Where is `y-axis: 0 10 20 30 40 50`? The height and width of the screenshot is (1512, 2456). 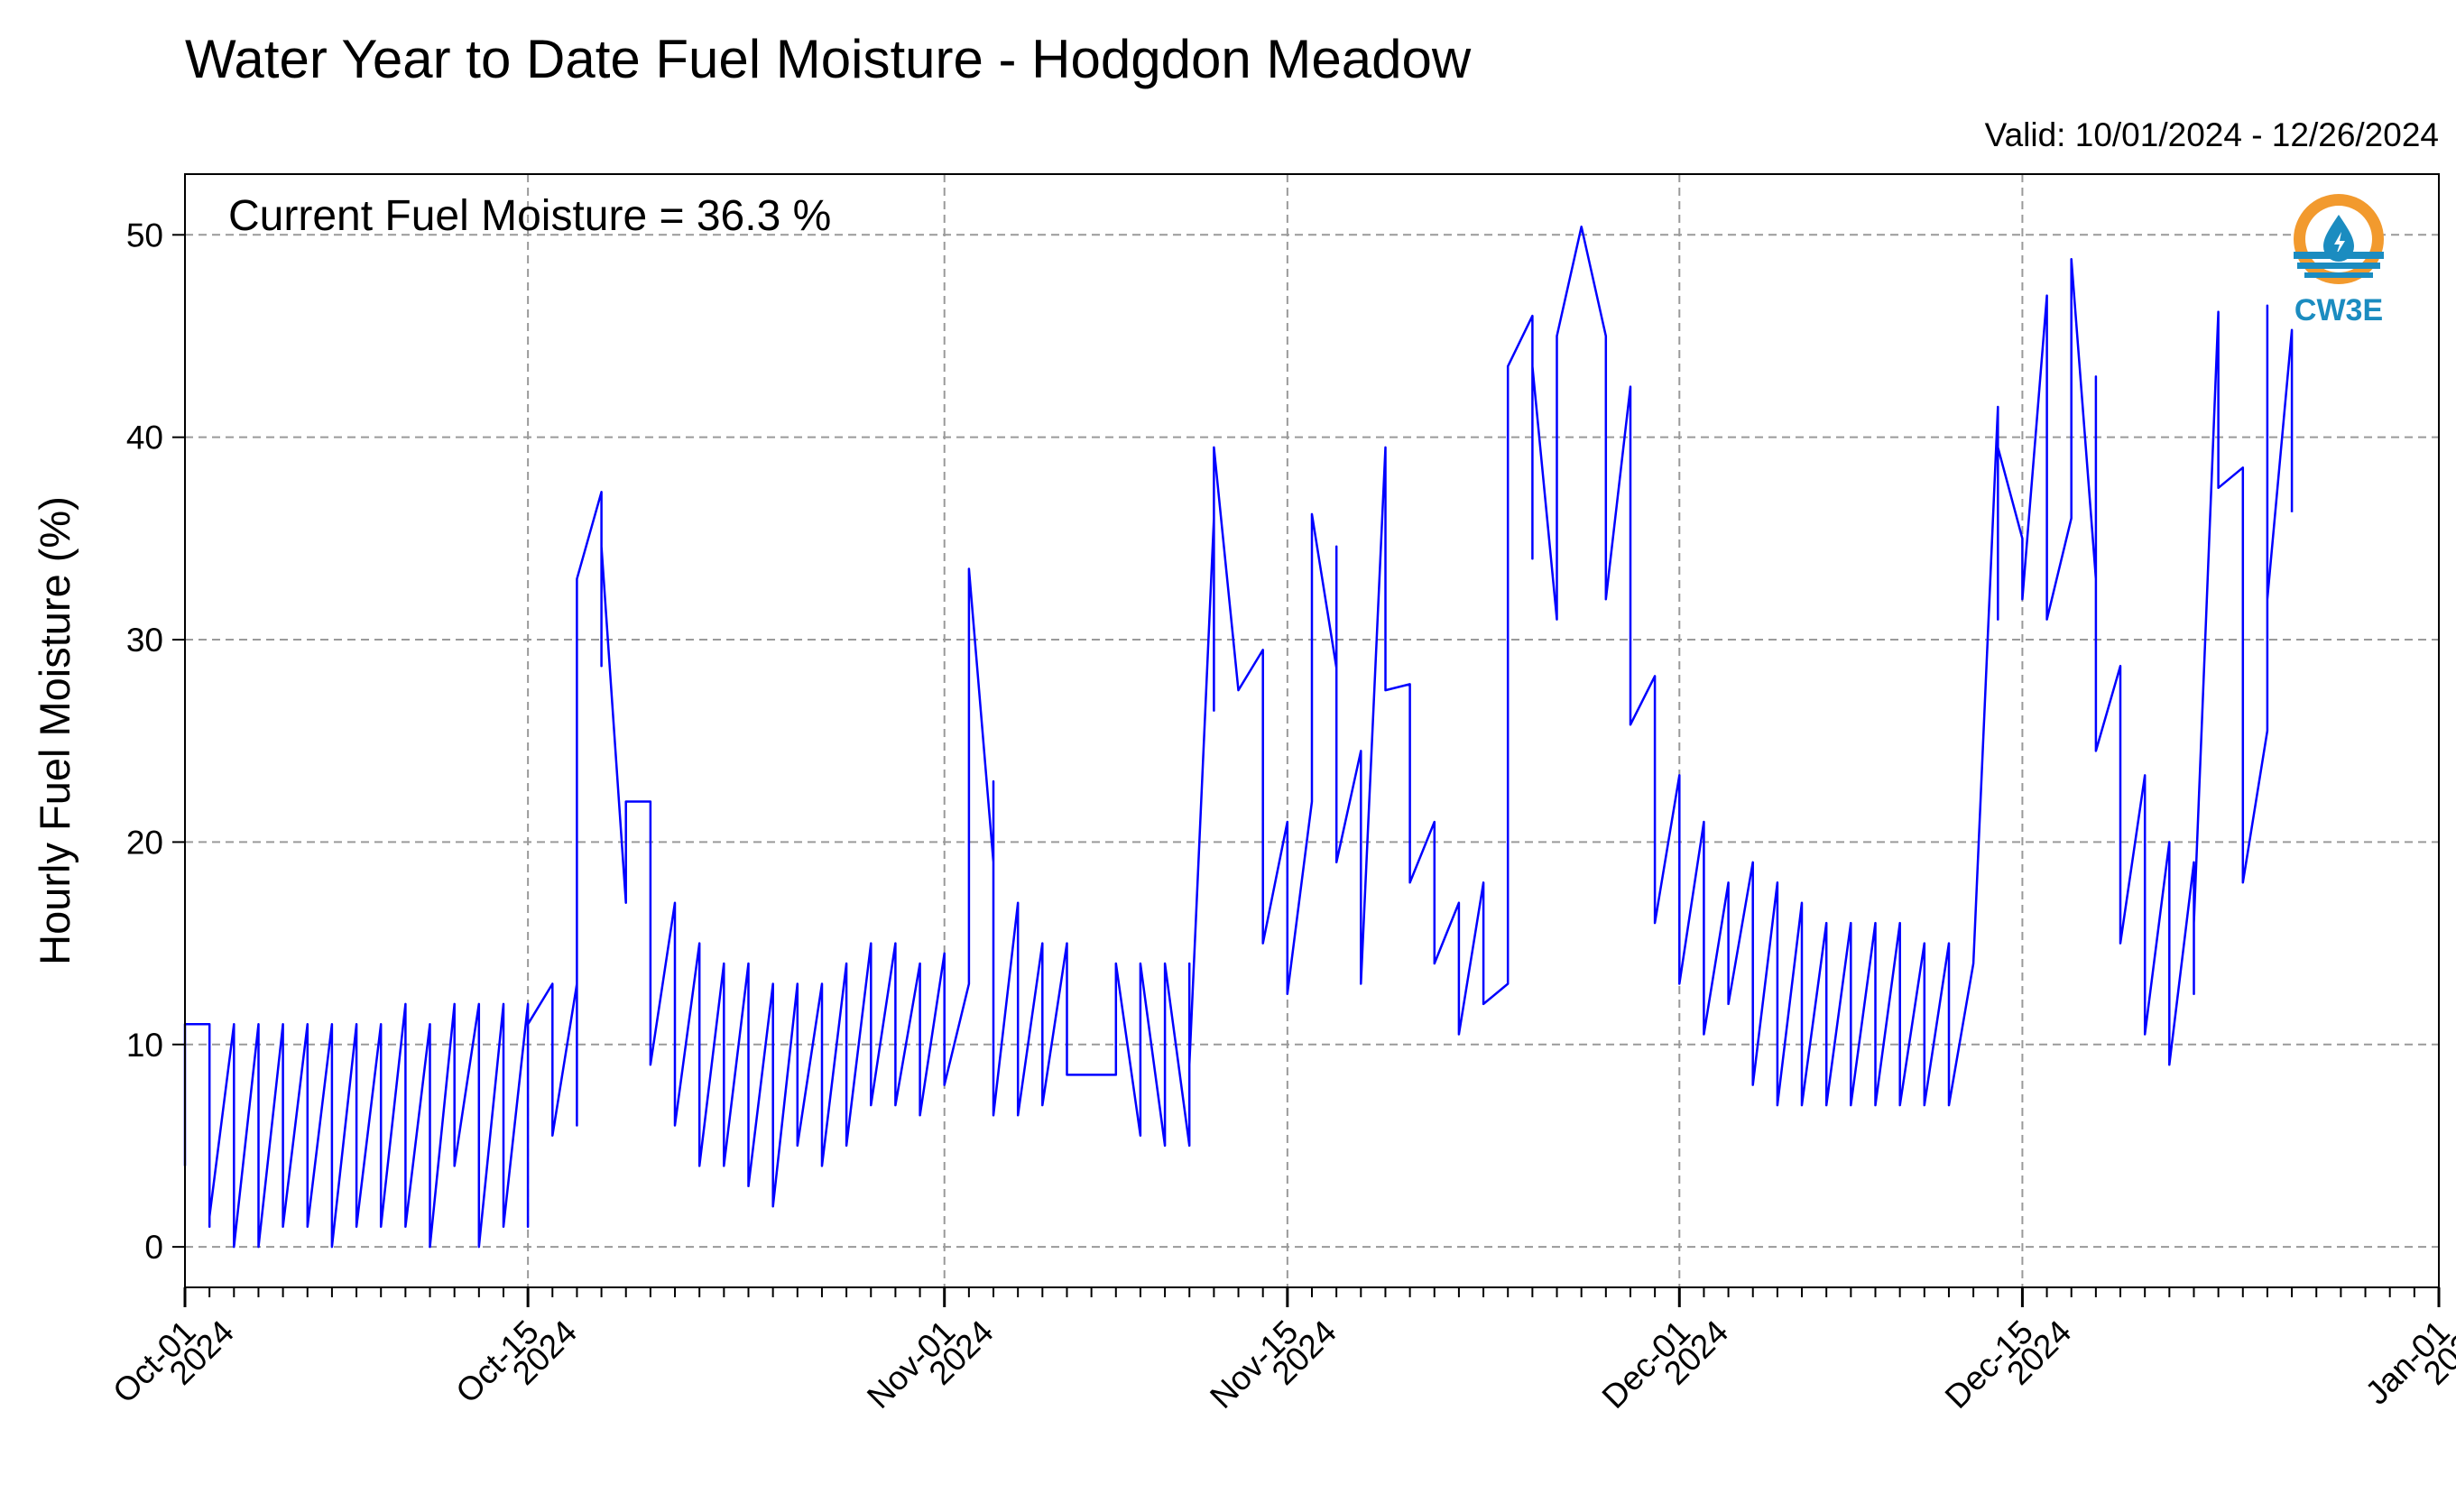 y-axis: 0 10 20 30 40 50 is located at coordinates (155, 741).